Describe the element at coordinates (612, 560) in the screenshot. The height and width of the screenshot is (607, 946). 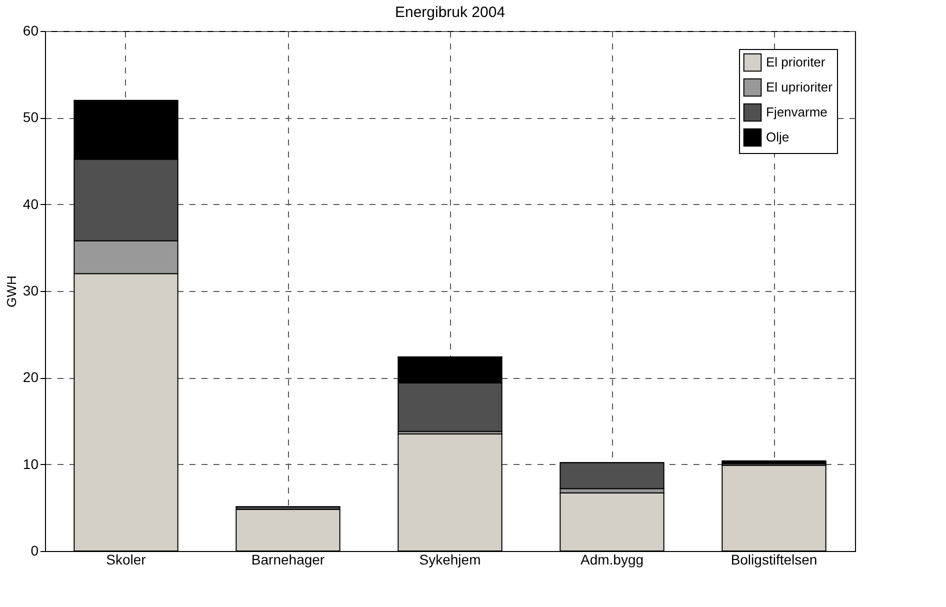
I see `x-tick-label: Adm.bygg` at that location.